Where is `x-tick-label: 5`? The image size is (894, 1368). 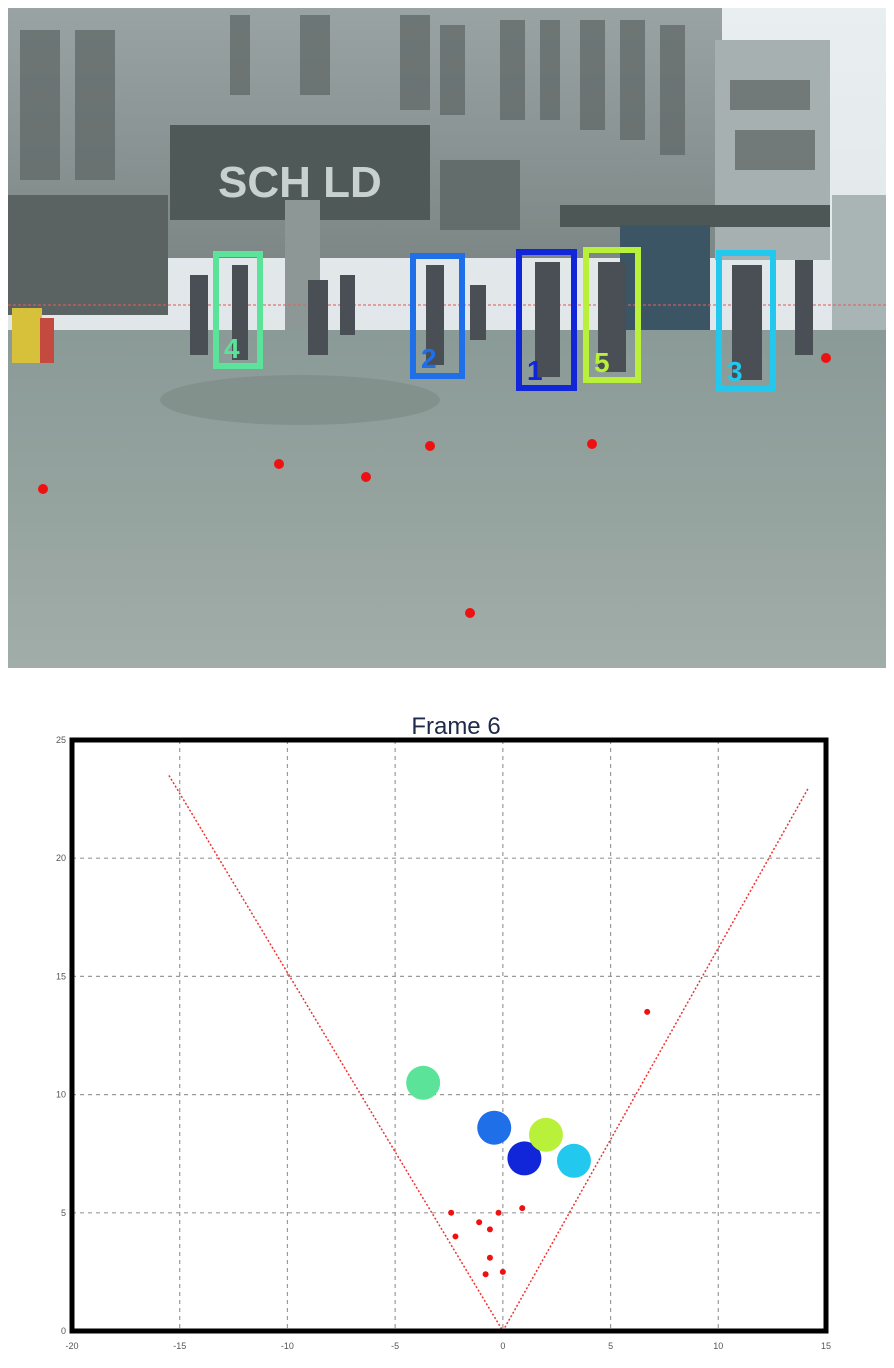 x-tick-label: 5 is located at coordinates (610, 1346).